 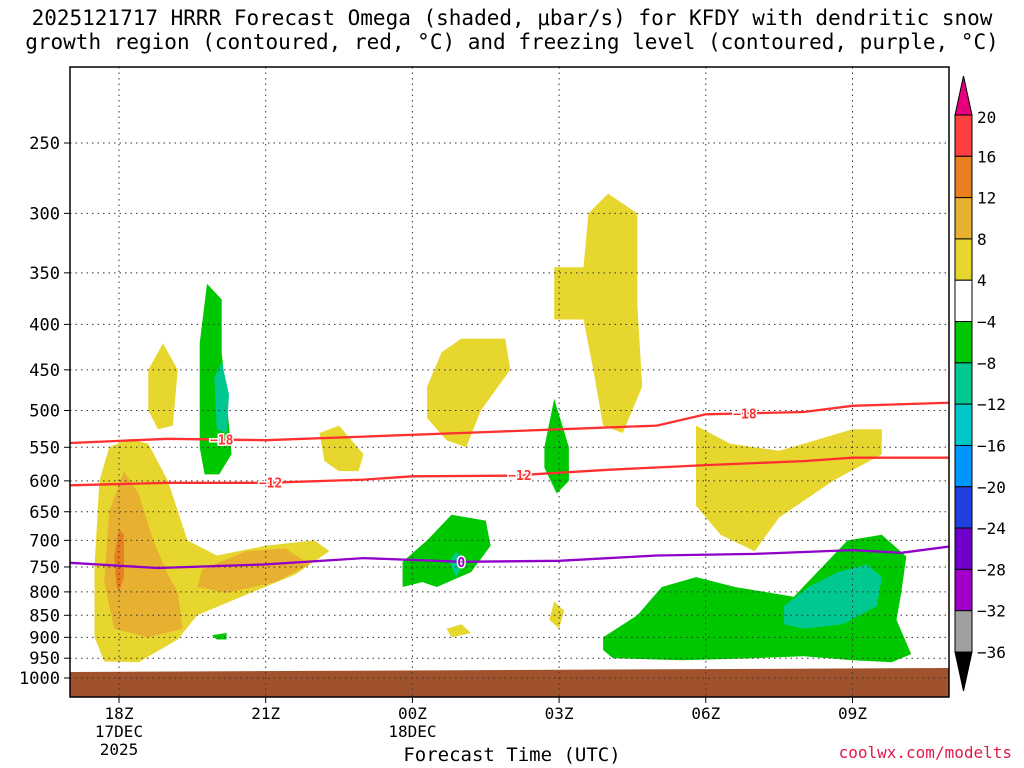 What do you see at coordinates (461, 563) in the screenshot?
I see `isotherm-label-freezing-level-4: 0` at bounding box center [461, 563].